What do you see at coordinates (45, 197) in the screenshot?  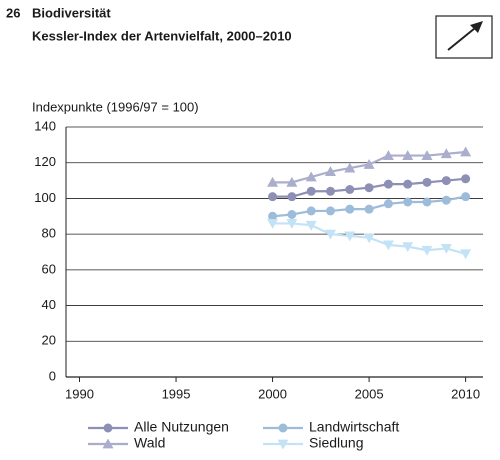 I see `y-tick-label: 100` at bounding box center [45, 197].